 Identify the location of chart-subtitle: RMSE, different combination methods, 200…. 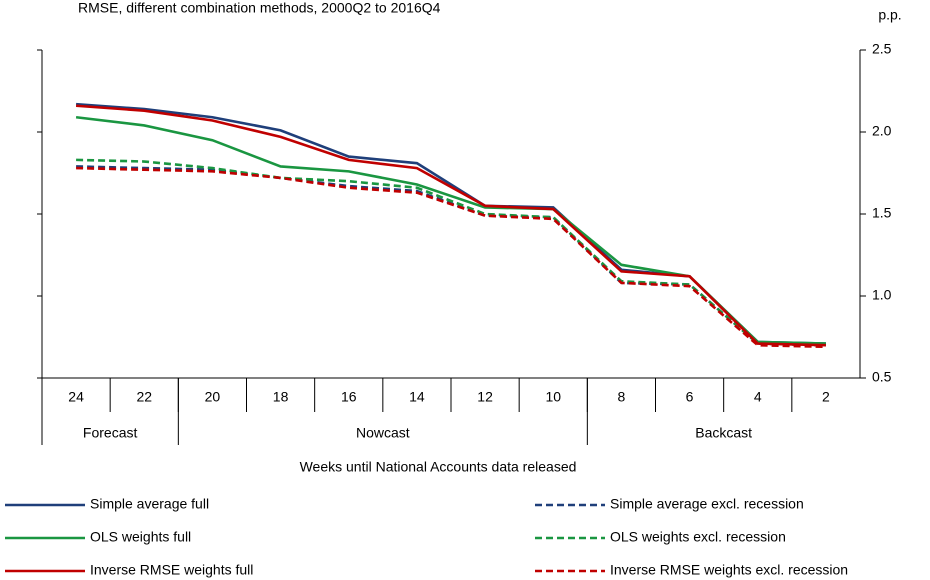
(259, 8).